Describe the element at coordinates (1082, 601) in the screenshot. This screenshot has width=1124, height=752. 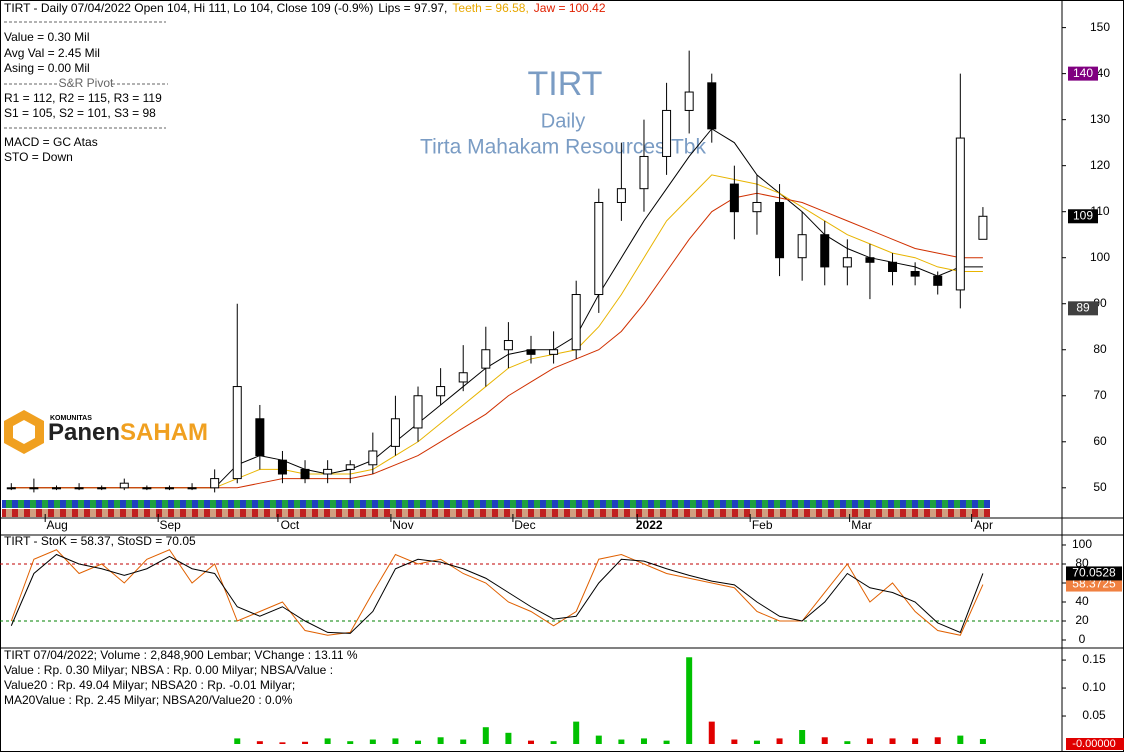
I see `y-tick-label: 40` at that location.